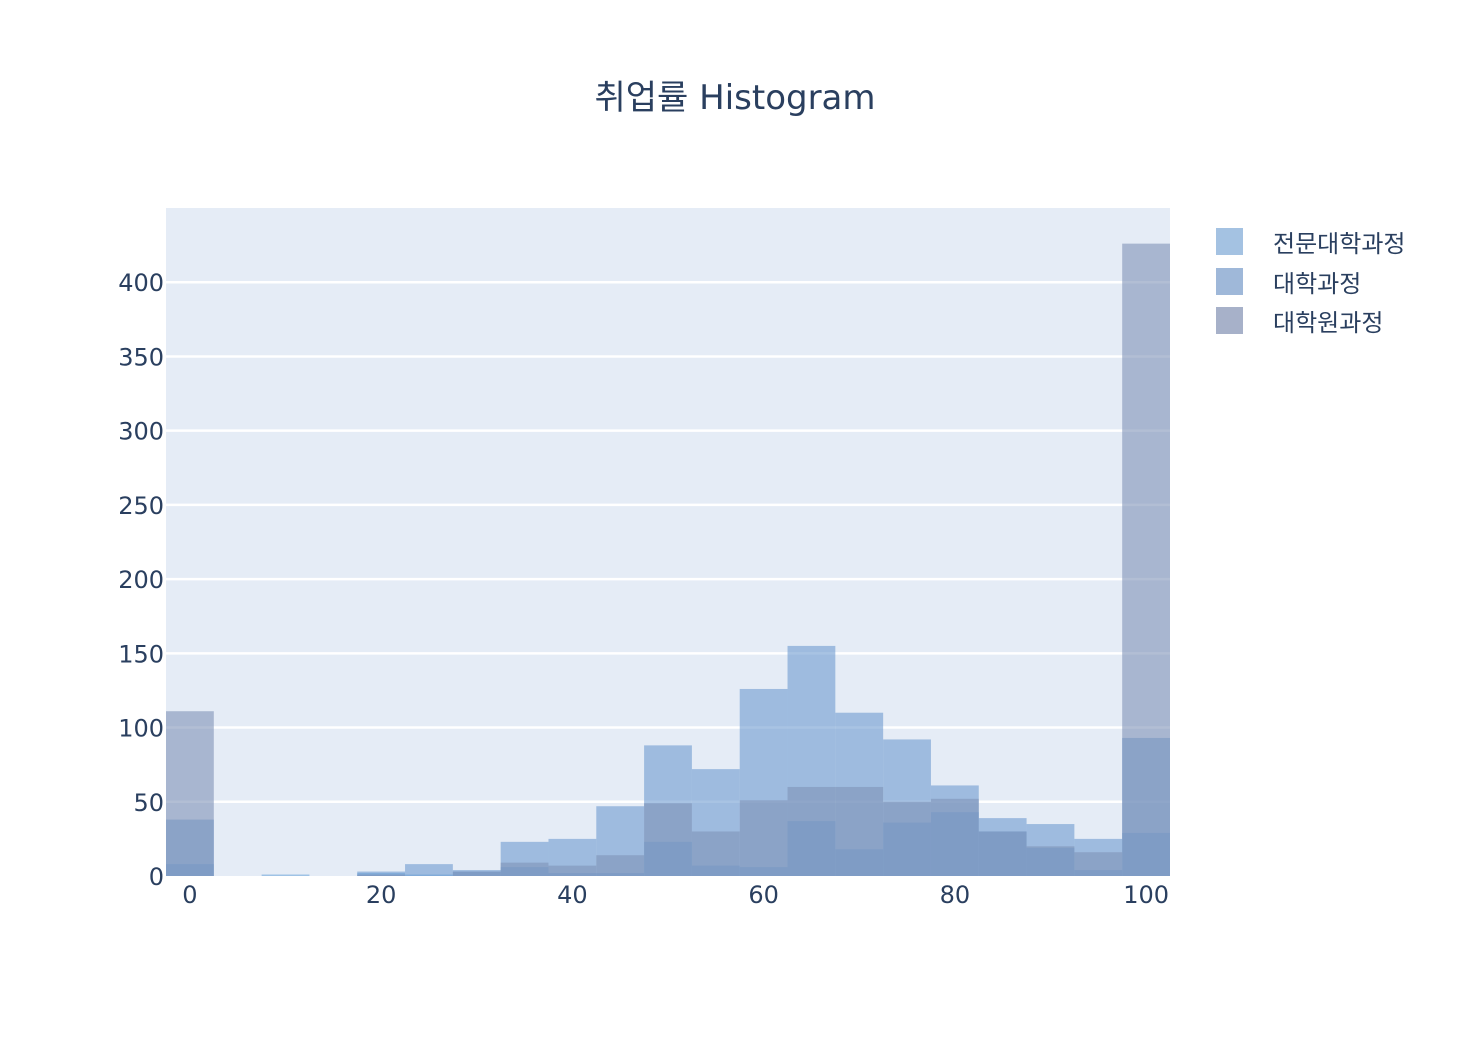 The image size is (1470, 1053). What do you see at coordinates (141, 357) in the screenshot?
I see `y-tick-label: 350` at bounding box center [141, 357].